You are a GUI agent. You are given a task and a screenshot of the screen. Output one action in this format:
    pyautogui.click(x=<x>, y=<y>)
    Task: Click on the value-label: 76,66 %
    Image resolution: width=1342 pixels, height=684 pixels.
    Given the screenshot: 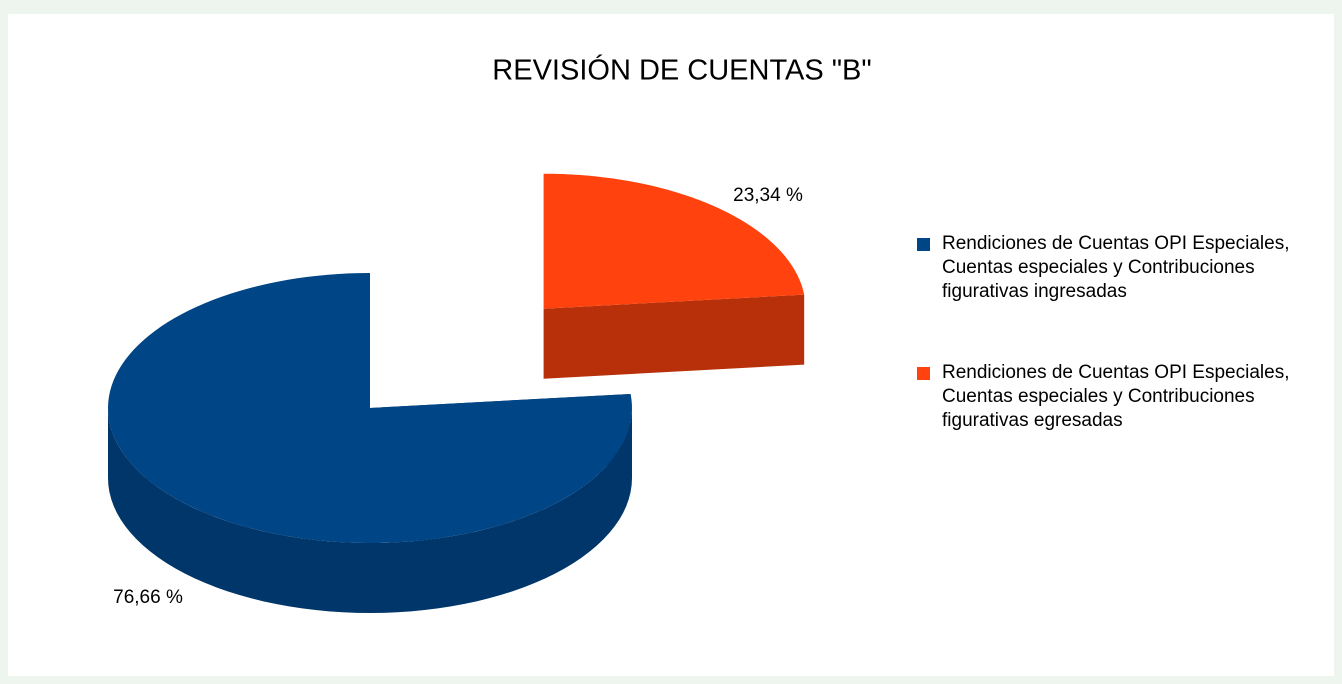 What is the action you would take?
    pyautogui.click(x=148, y=597)
    